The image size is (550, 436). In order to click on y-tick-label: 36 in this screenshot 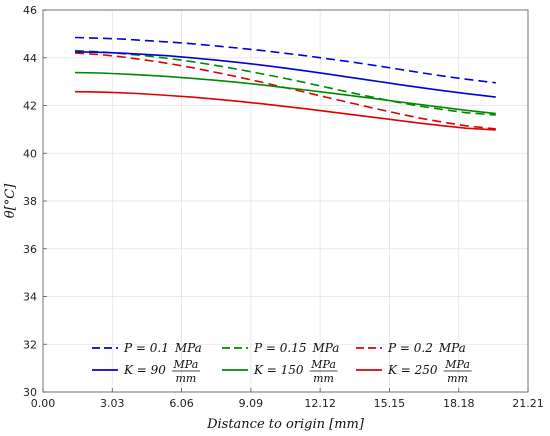, I will do `click(30, 249)`.